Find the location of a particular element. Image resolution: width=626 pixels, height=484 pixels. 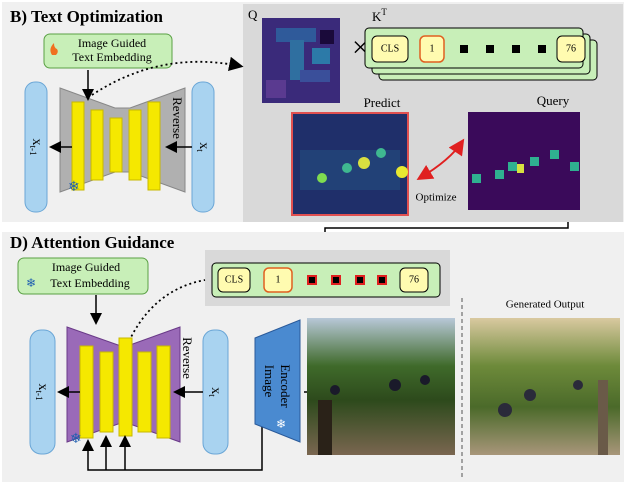

output-photo is located at coordinates (545, 386).